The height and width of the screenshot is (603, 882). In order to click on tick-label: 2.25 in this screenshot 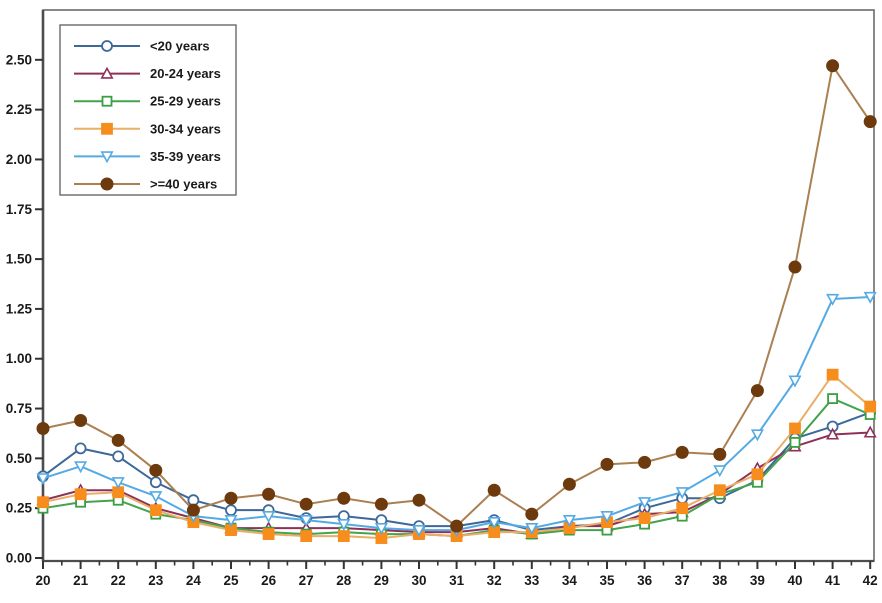, I will do `click(19, 109)`.